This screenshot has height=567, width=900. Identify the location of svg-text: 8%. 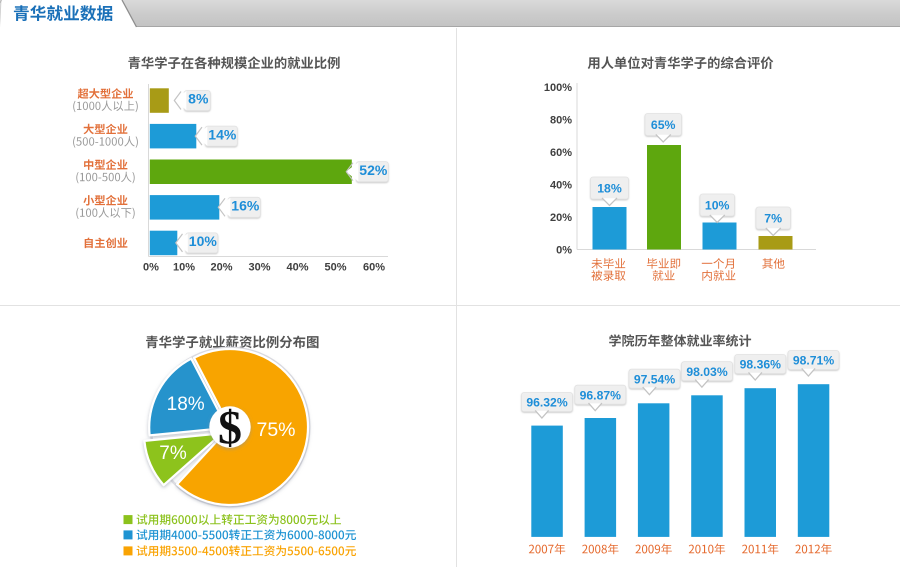
(198, 99).